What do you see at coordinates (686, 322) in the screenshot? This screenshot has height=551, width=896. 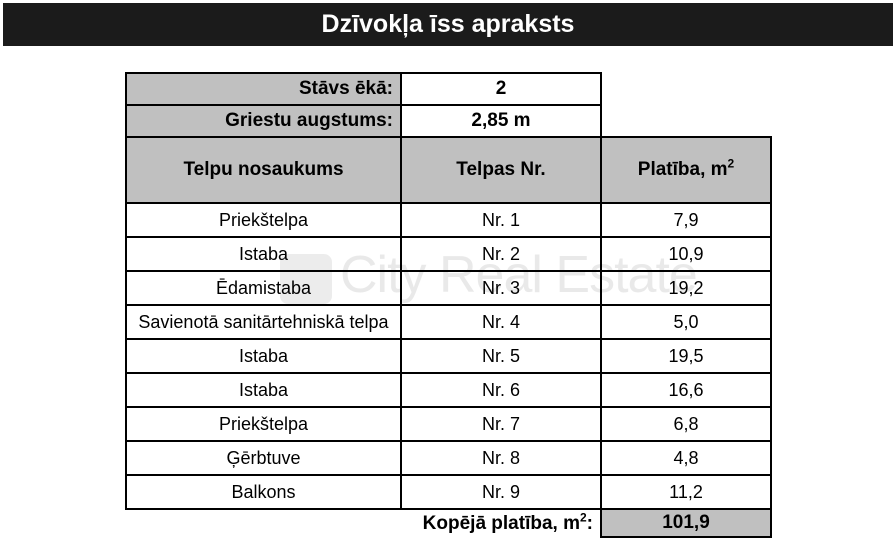 I see `room-area-cell: 5,0` at bounding box center [686, 322].